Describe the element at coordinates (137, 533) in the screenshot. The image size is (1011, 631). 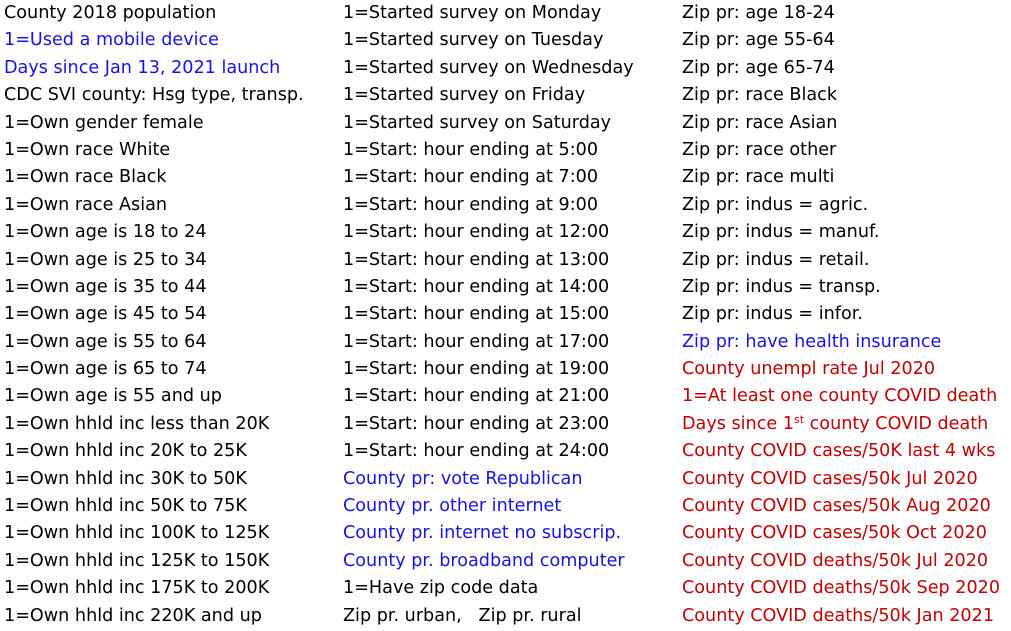
I see `variable-label-text: 1=Own hhld inc 100K to 125K` at that location.